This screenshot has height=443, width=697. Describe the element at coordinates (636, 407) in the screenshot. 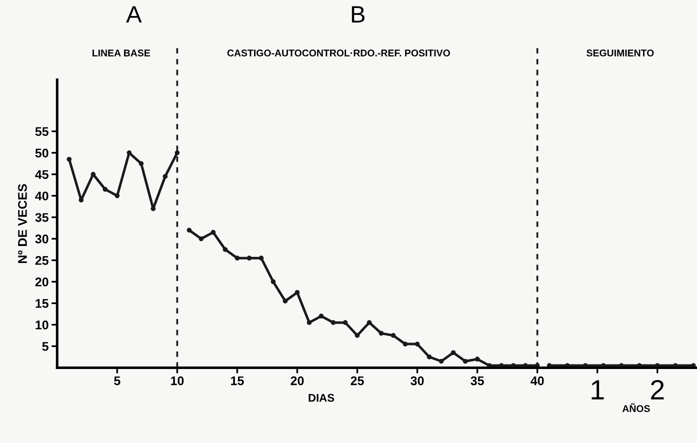

I see `text: AÑOS` at that location.